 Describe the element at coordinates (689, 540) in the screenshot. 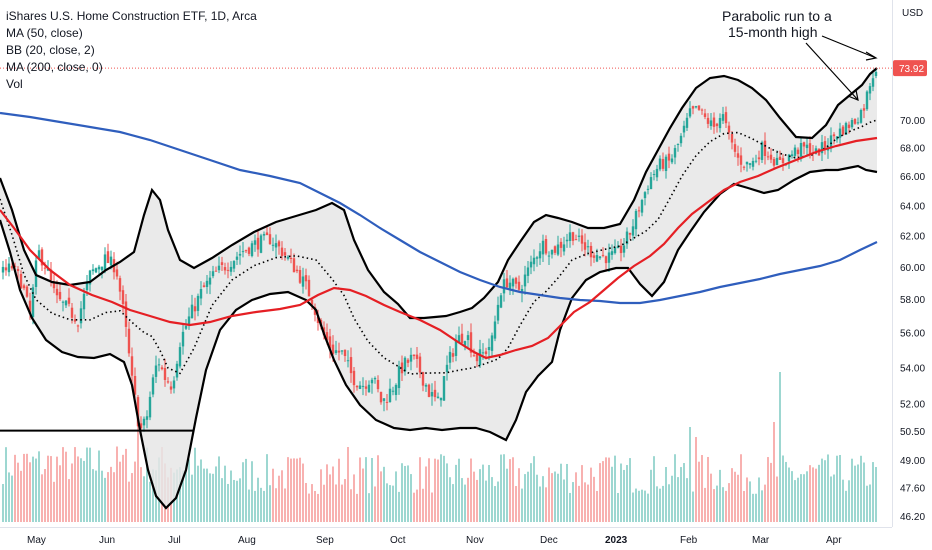

I see `x-tick-label: Feb` at that location.